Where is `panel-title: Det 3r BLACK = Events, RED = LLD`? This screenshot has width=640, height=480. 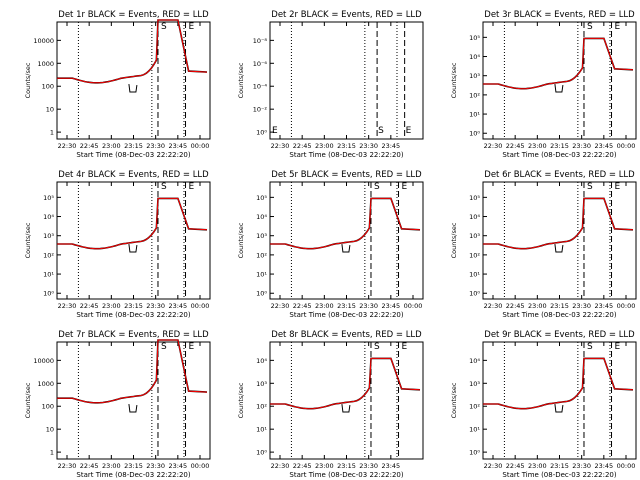
panel-title: Det 3r BLACK = Events, RED = LLD is located at coordinates (559, 15).